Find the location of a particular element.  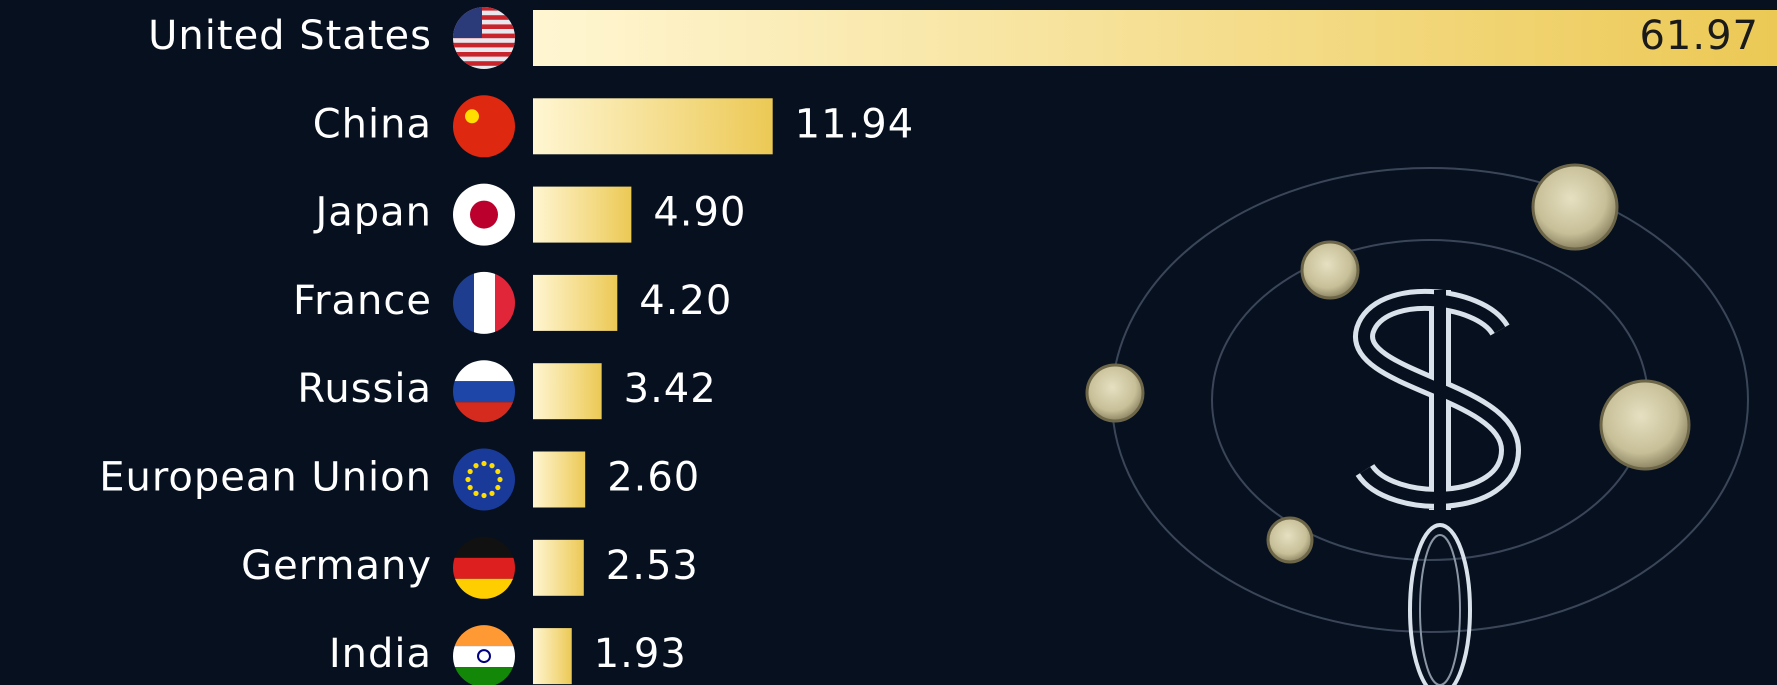

value-label: 2.60 is located at coordinates (653, 478).